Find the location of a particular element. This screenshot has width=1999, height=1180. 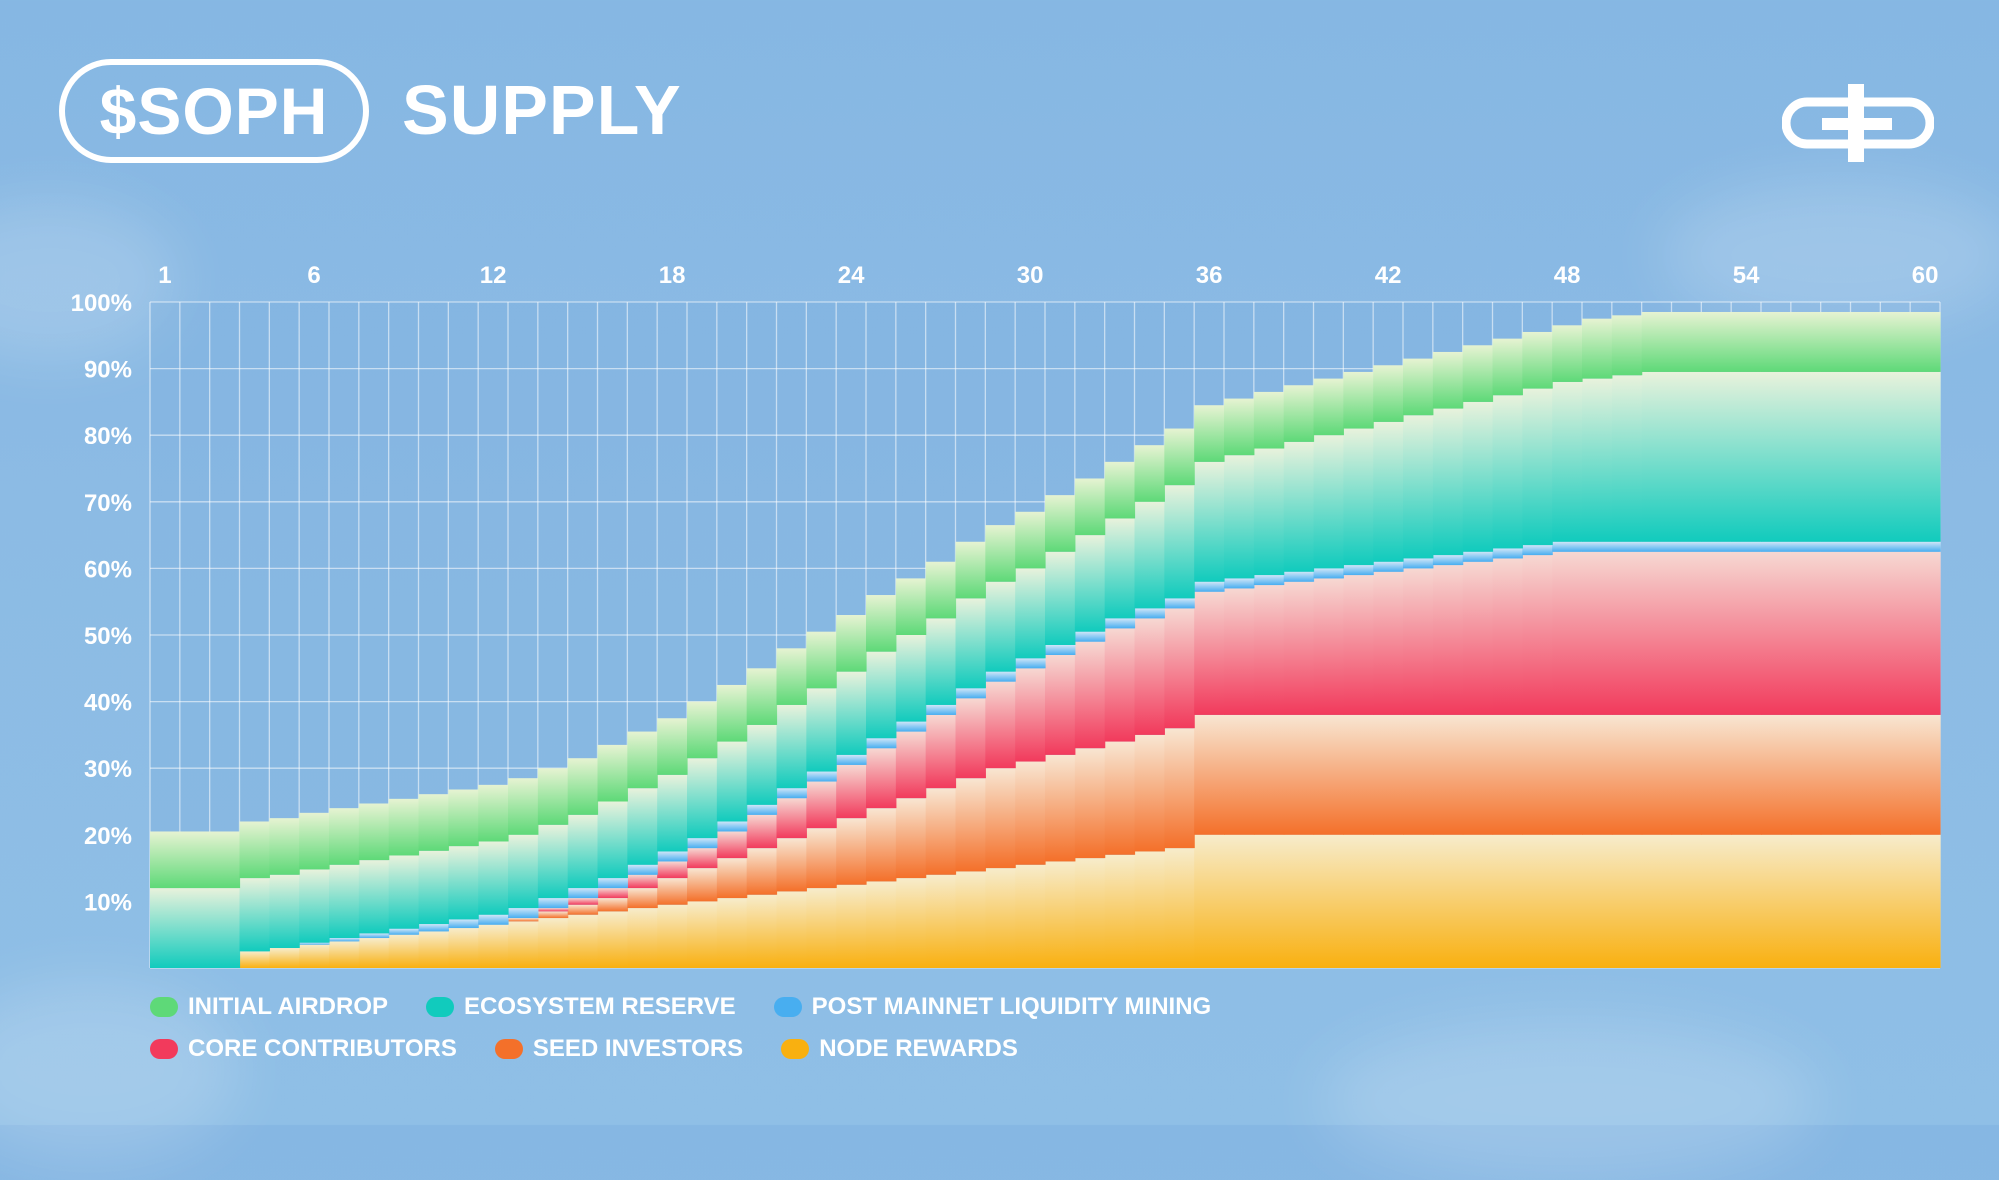

y-tick-label: 80% is located at coordinates (108, 436).